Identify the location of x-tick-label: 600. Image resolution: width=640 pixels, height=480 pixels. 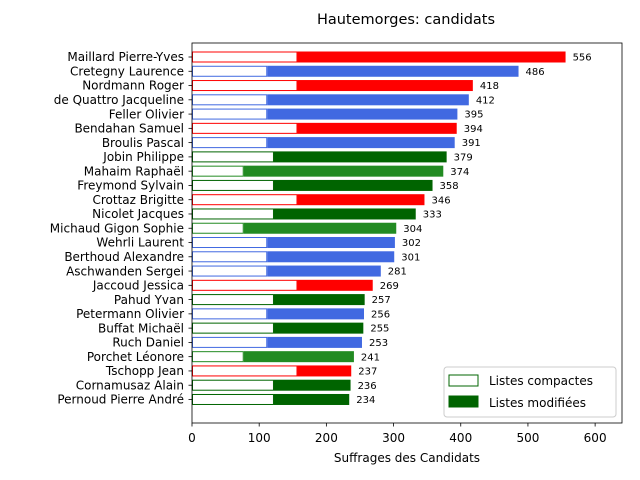
(595, 438).